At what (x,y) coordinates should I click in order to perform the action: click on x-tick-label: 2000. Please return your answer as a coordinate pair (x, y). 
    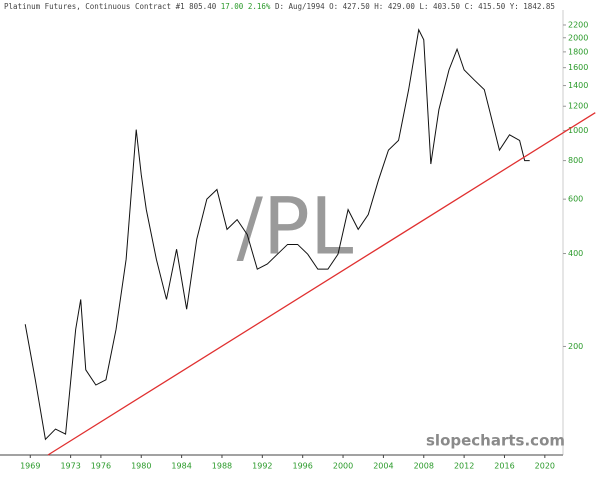
    Looking at the image, I should click on (343, 466).